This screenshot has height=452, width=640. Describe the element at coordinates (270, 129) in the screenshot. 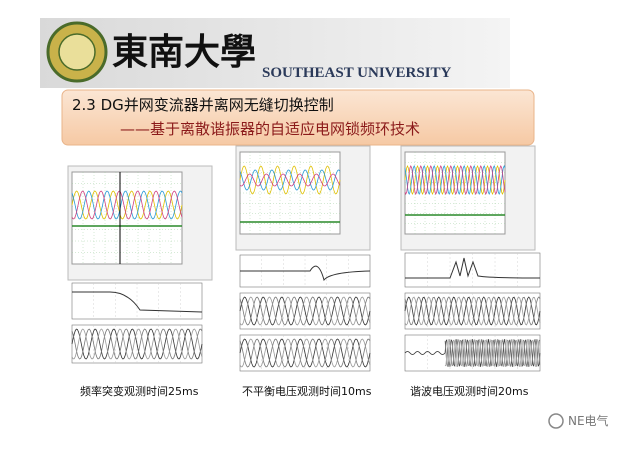

I see `title-line2: ——基于离散谐振器的自适应电网锁频环技术` at that location.